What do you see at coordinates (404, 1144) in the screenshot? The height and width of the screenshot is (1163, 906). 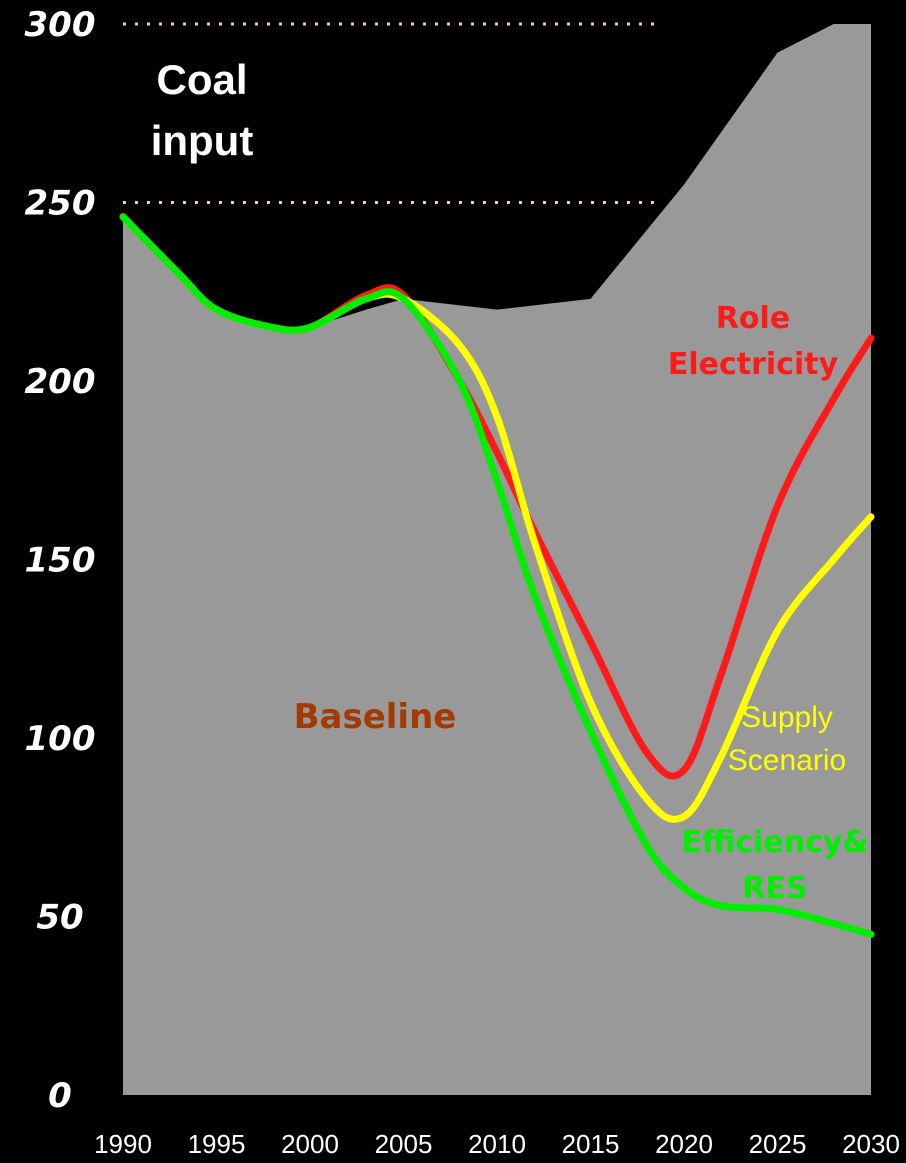 I see `x-tick-label: 2005` at bounding box center [404, 1144].